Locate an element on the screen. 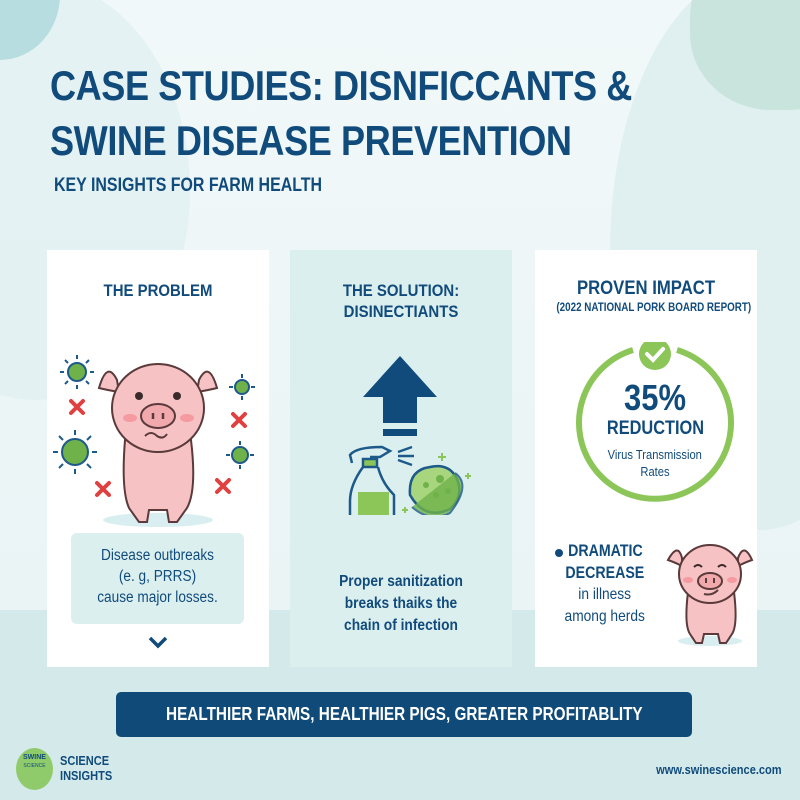 This screenshot has width=800, height=800. sponge-icon is located at coordinates (436, 484).